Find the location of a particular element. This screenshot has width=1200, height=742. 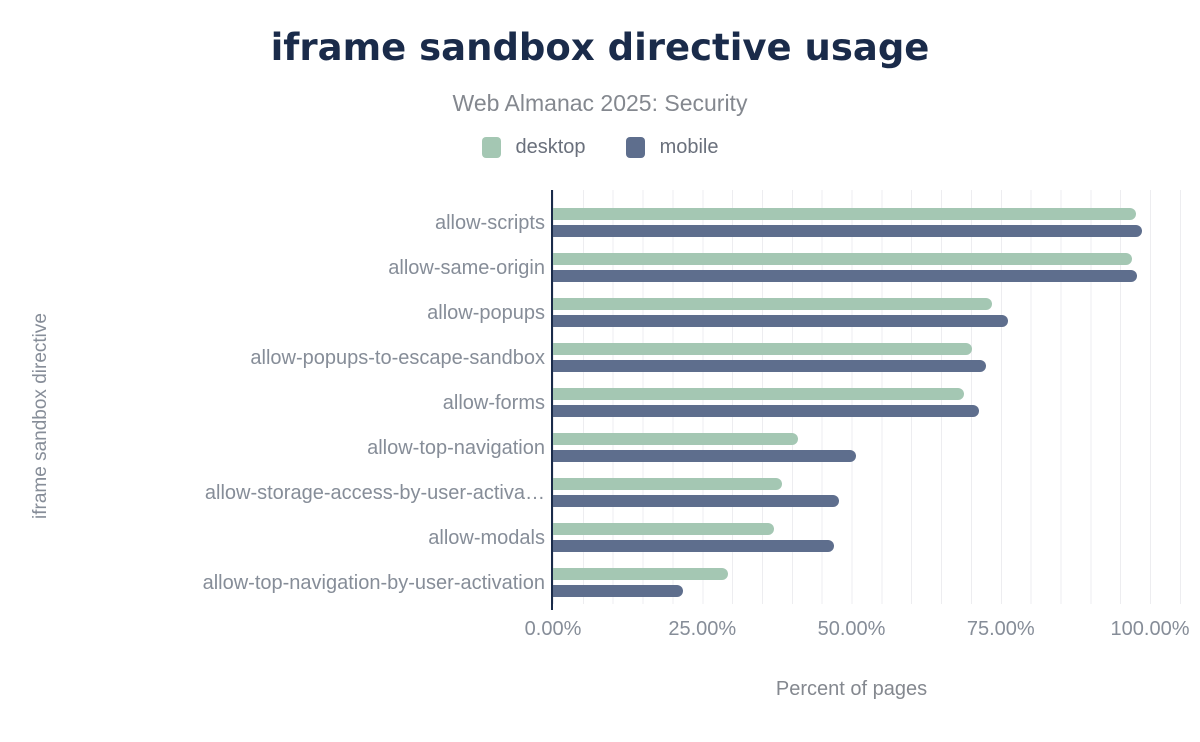

legend-item-mobile: mobile is located at coordinates (672, 147).